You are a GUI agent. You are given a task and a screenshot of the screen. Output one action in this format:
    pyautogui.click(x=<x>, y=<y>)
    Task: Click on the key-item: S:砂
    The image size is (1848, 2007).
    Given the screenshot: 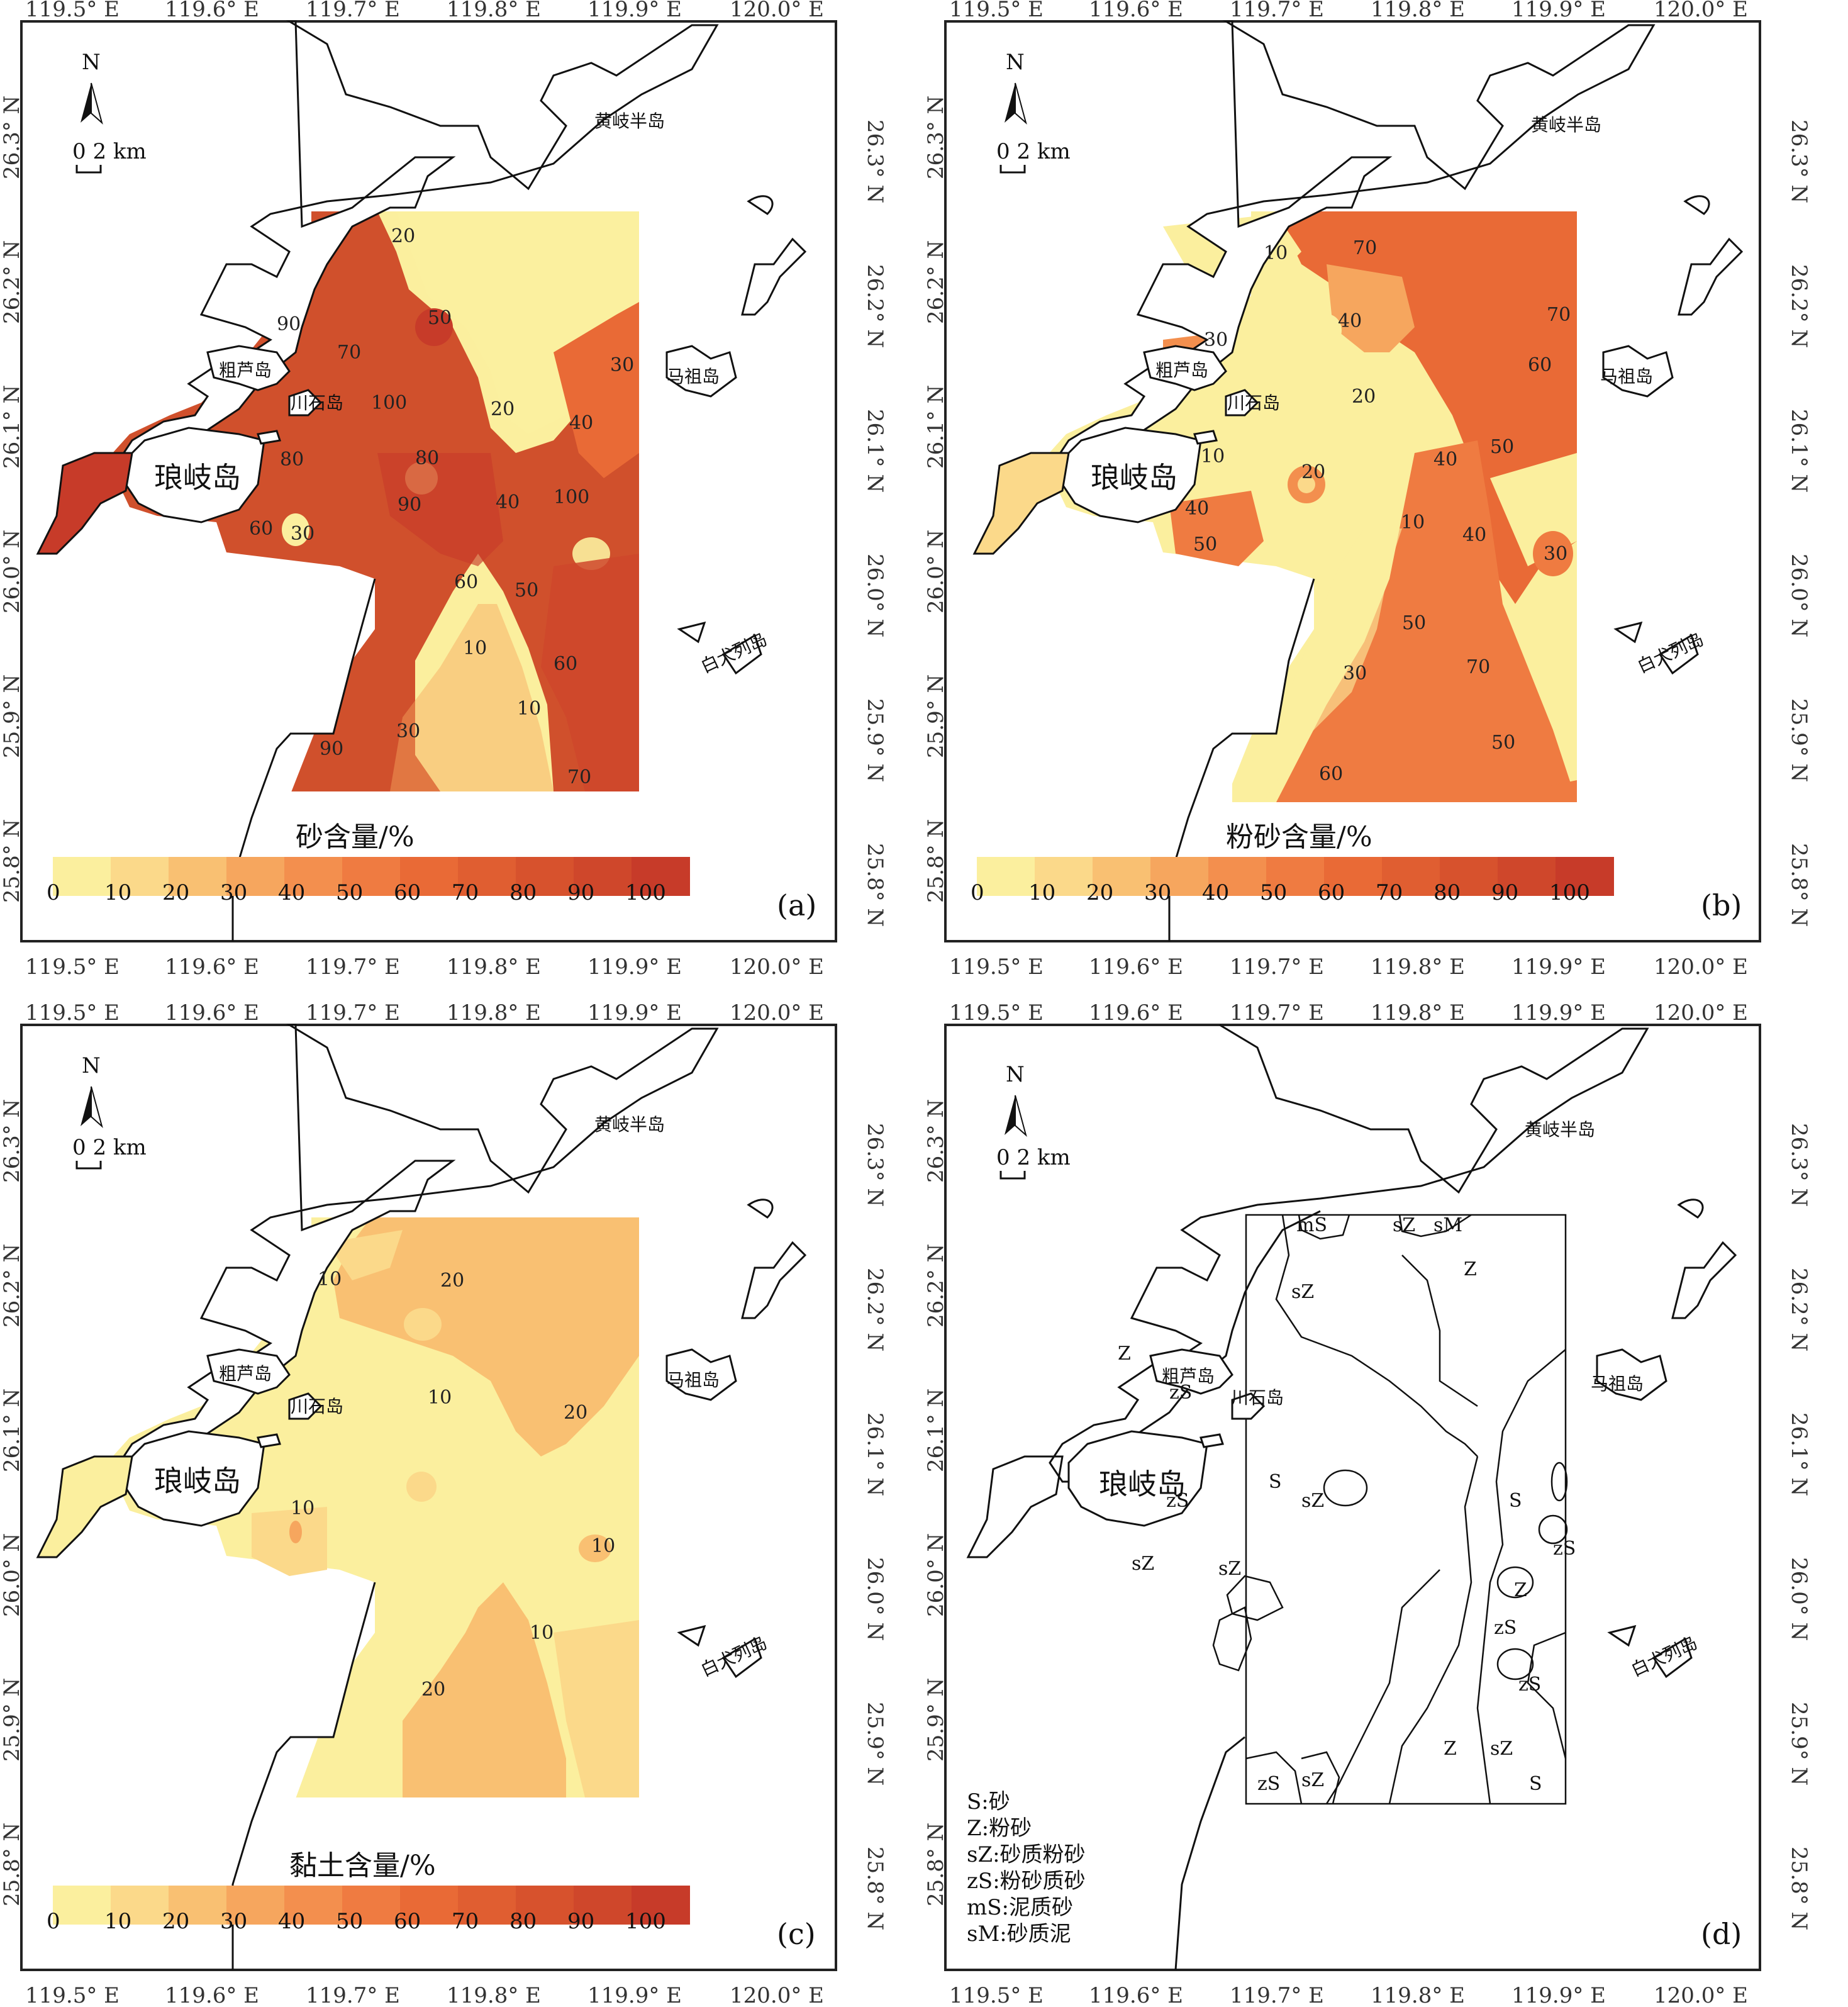 What is the action you would take?
    pyautogui.click(x=988, y=1801)
    